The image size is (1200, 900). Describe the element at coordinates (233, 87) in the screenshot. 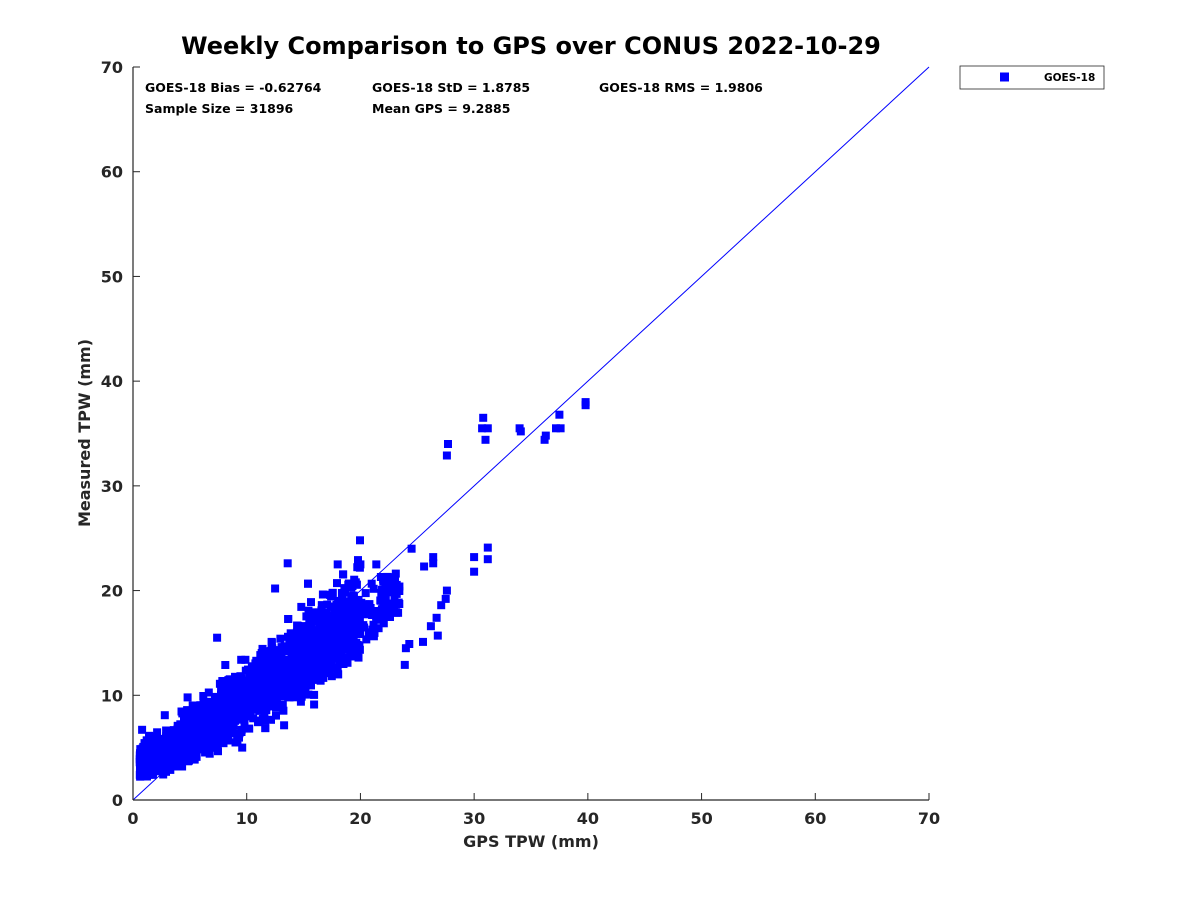

I see `stat-bias: GOES-18 Bias = -0.62764` at that location.